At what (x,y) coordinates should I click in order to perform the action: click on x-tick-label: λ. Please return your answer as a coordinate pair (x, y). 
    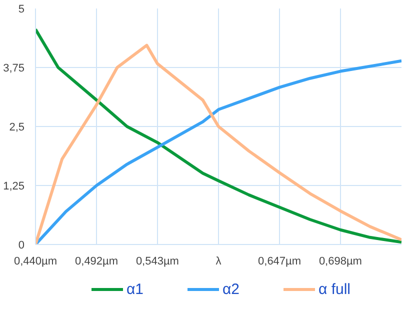
    Looking at the image, I should click on (219, 262).